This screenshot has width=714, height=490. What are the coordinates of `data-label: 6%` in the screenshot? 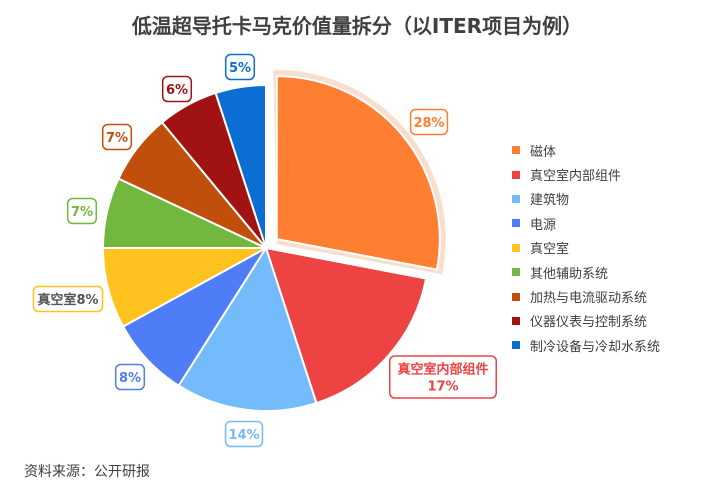 It's located at (177, 89).